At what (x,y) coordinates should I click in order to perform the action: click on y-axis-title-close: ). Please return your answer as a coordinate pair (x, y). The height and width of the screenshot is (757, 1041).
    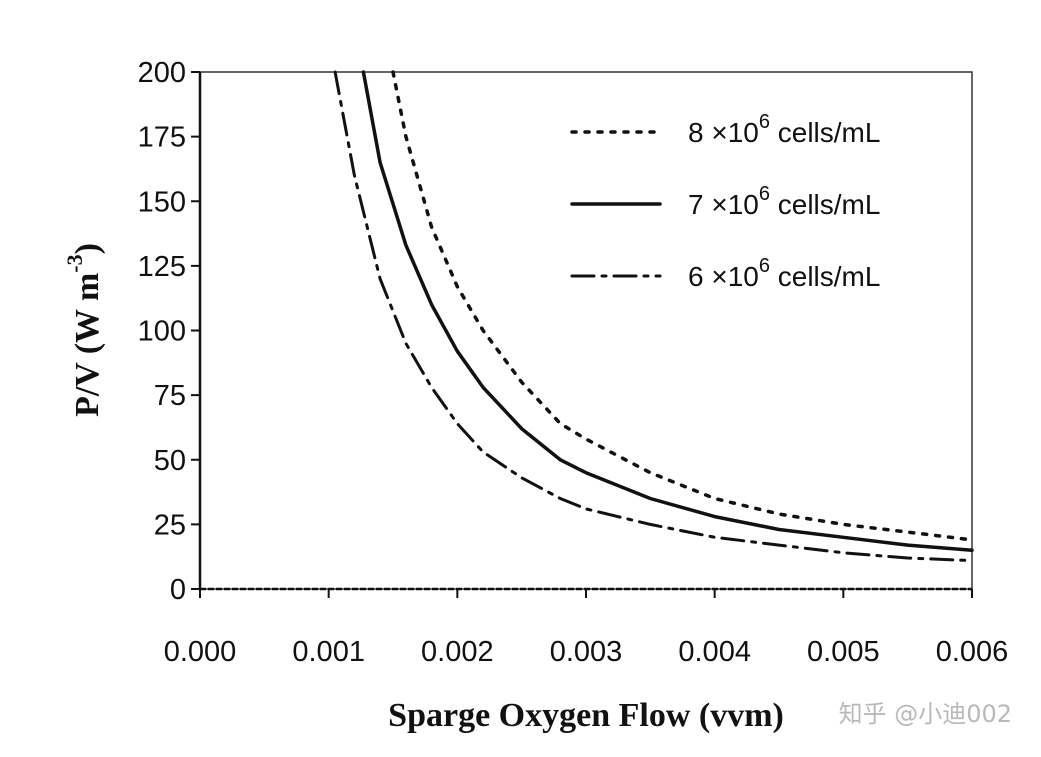
    Looking at the image, I should click on (87, 248).